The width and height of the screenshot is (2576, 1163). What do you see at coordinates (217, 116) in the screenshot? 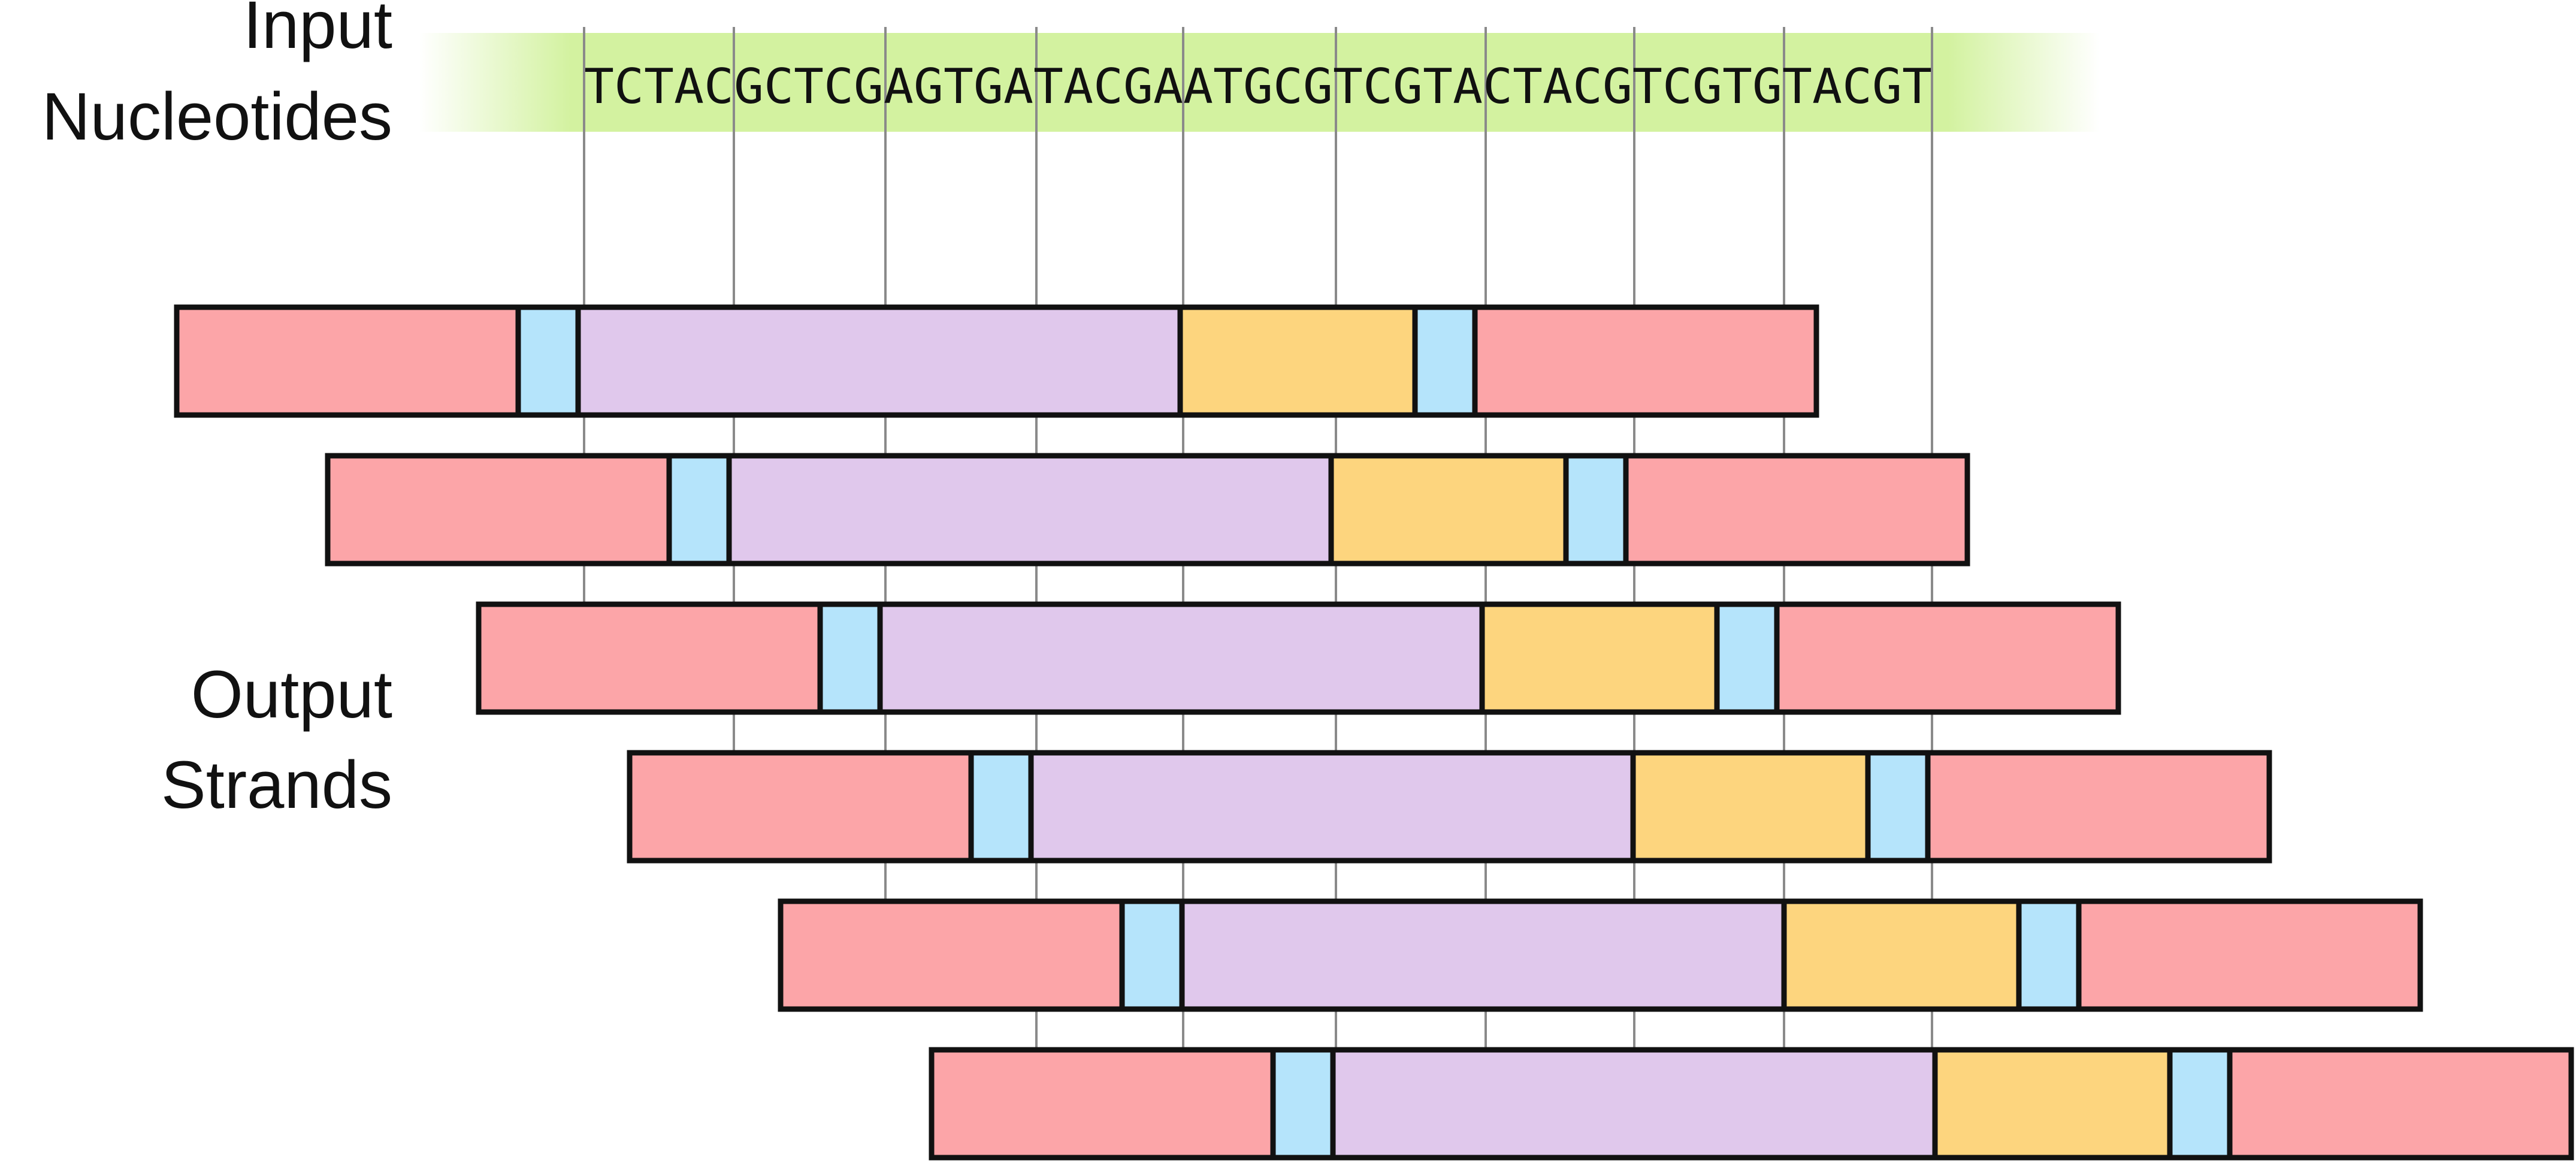
I see `input-label-line2: Nucleotides` at bounding box center [217, 116].